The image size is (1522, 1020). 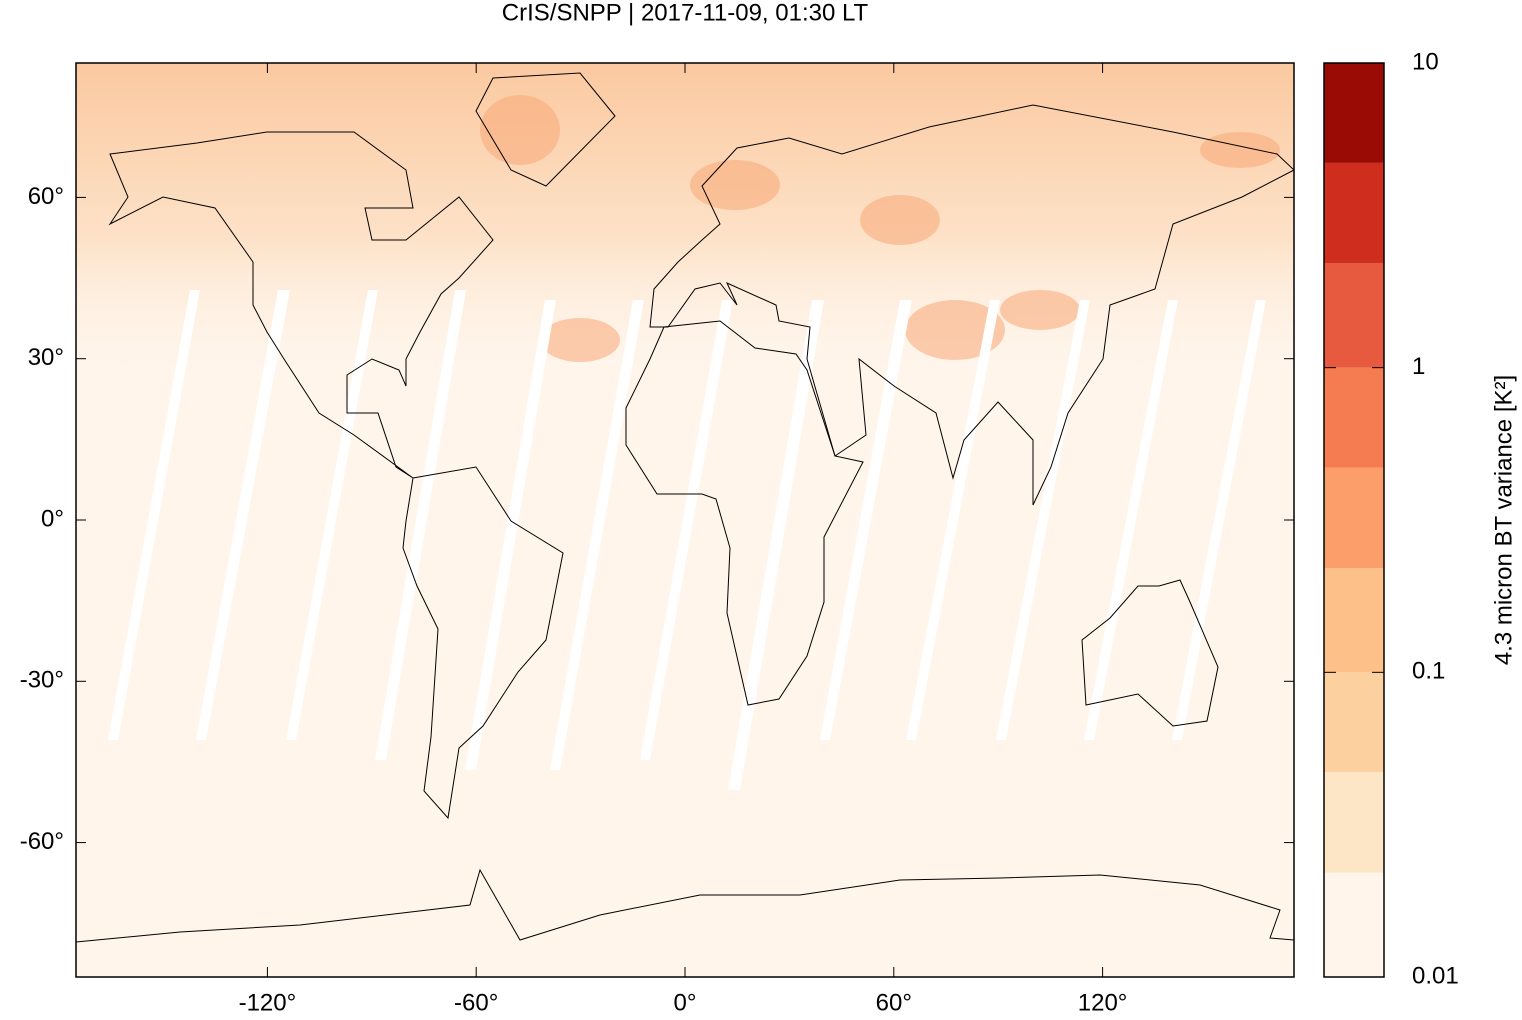 What do you see at coordinates (1103, 1002) in the screenshot?
I see `x-tick-label: 120°` at bounding box center [1103, 1002].